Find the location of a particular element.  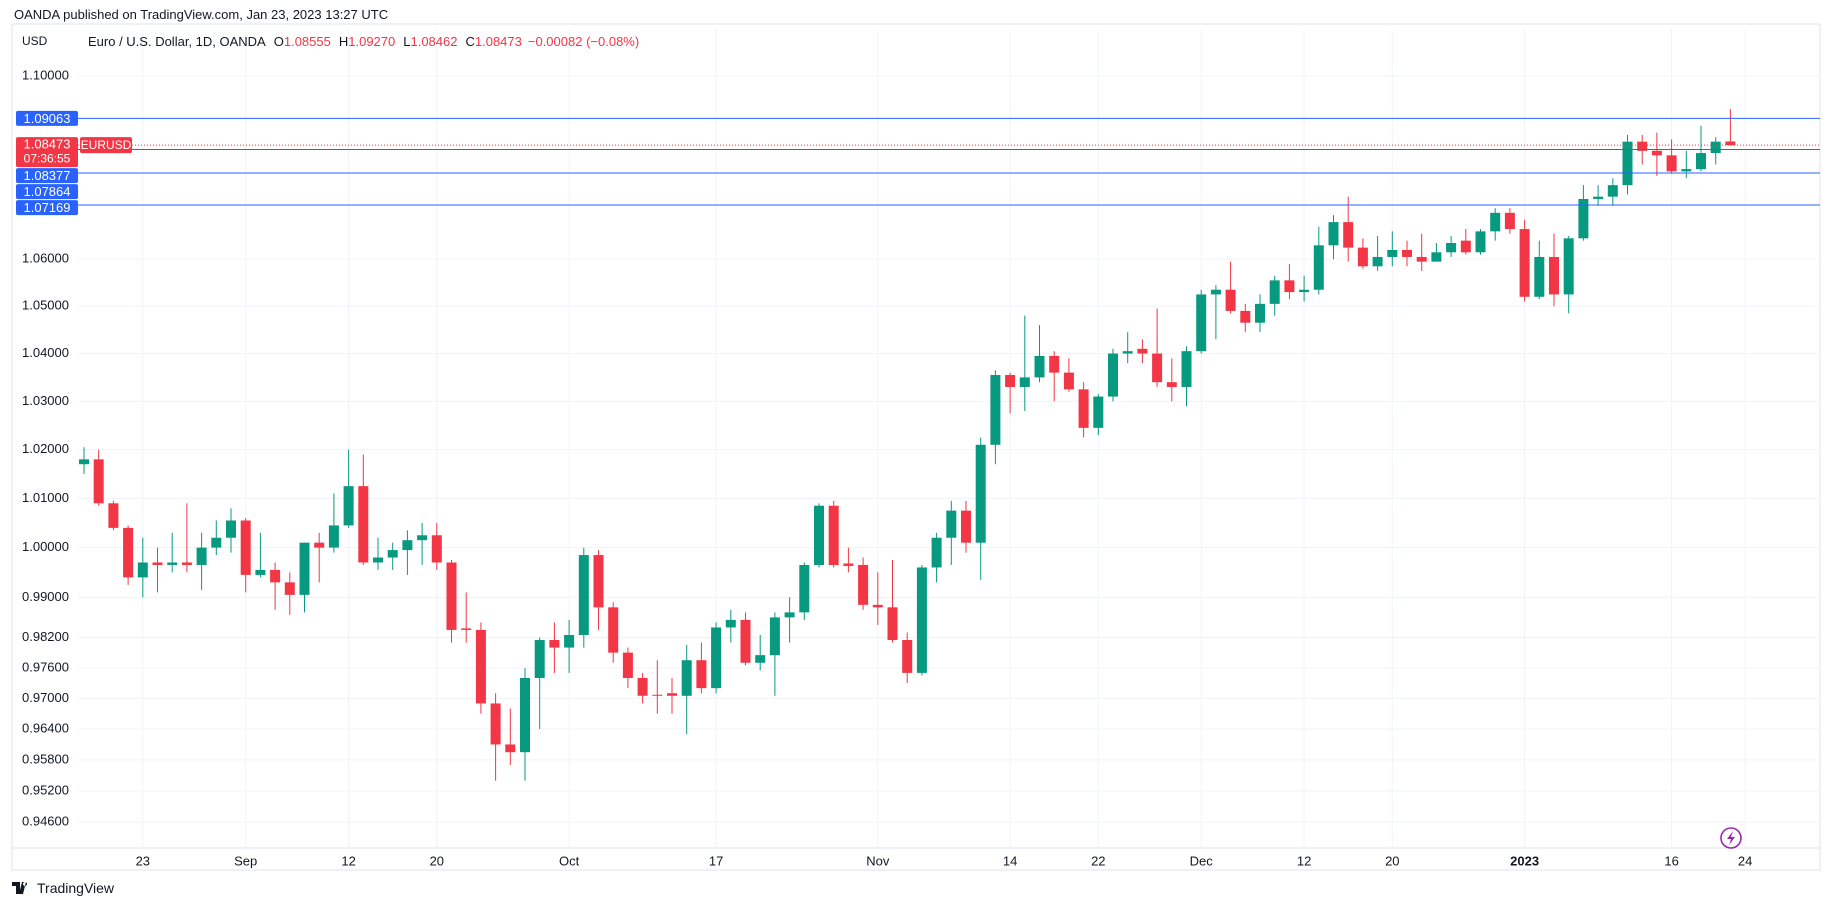

flash-circle is located at coordinates (1731, 838).